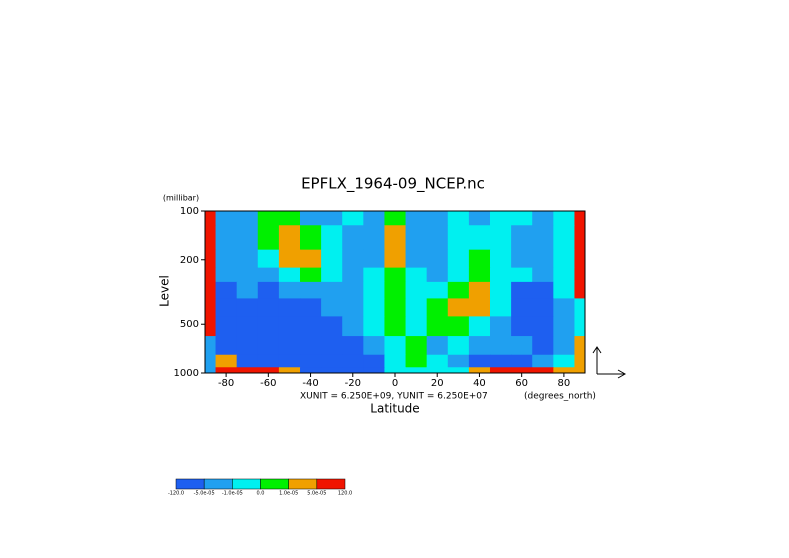 This screenshot has height=558, width=789. Describe the element at coordinates (353, 383) in the screenshot. I see `x-tick-label: -20` at that location.